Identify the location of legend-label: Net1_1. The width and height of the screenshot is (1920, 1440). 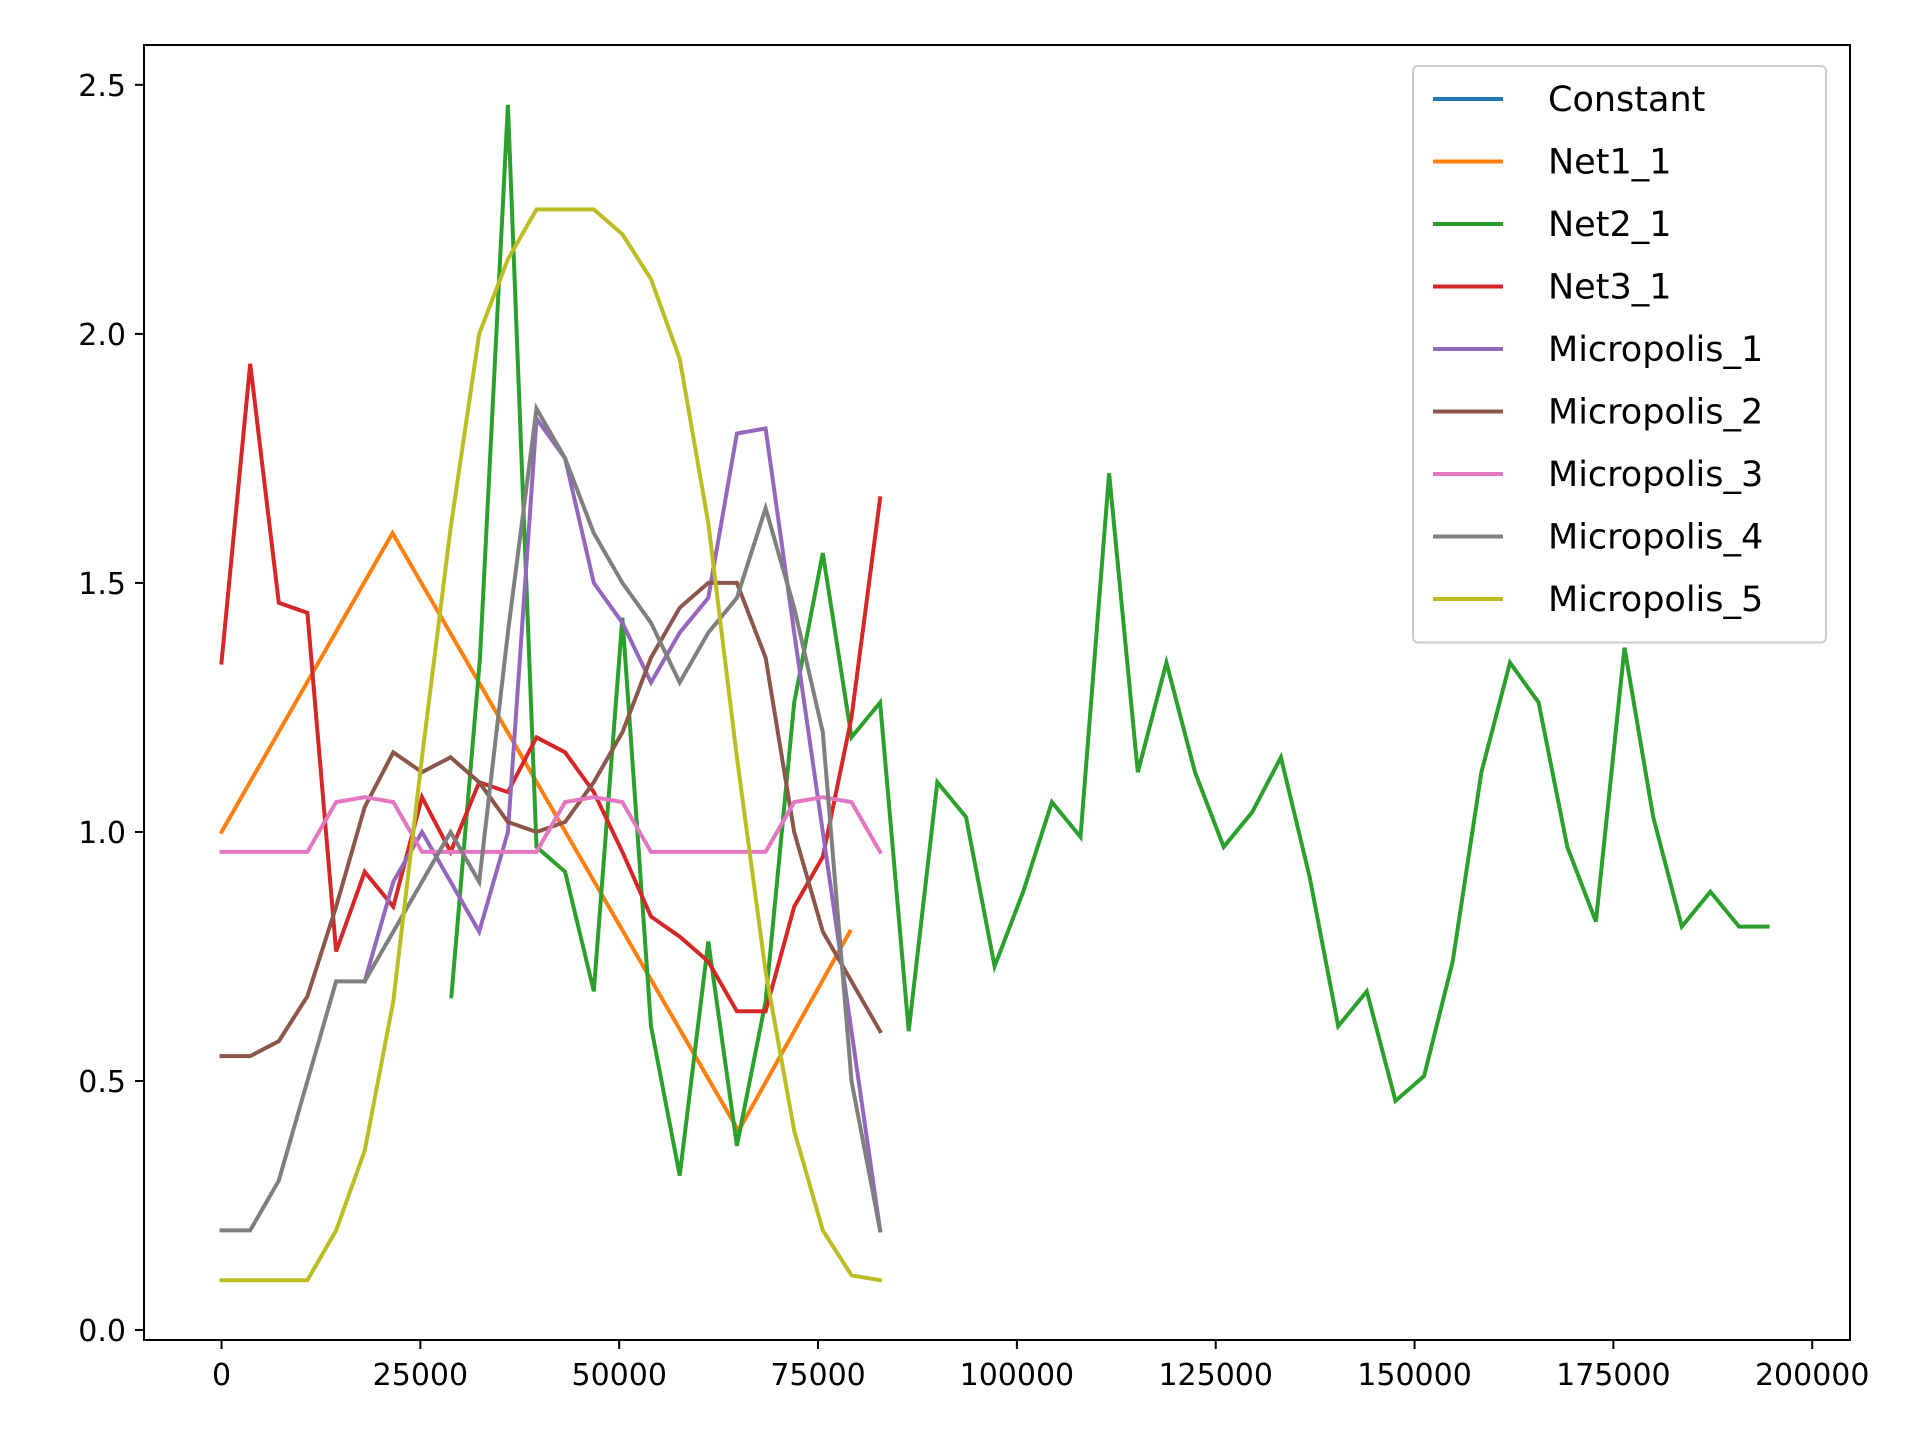
(1609, 163).